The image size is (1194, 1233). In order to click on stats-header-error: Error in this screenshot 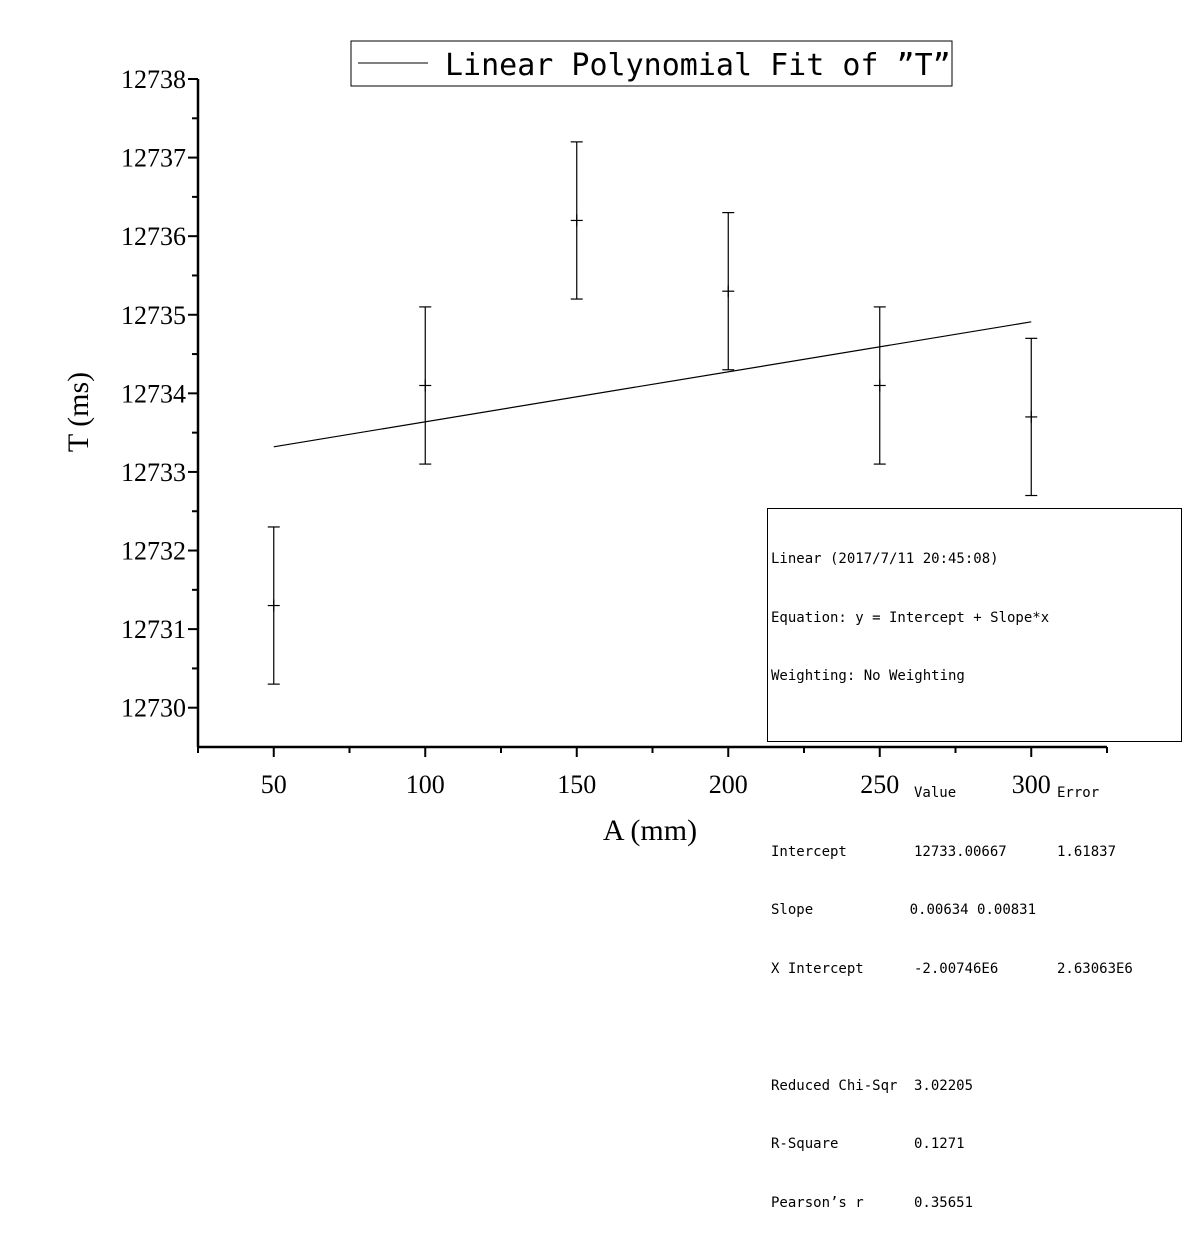, I will do `click(1078, 793)`.